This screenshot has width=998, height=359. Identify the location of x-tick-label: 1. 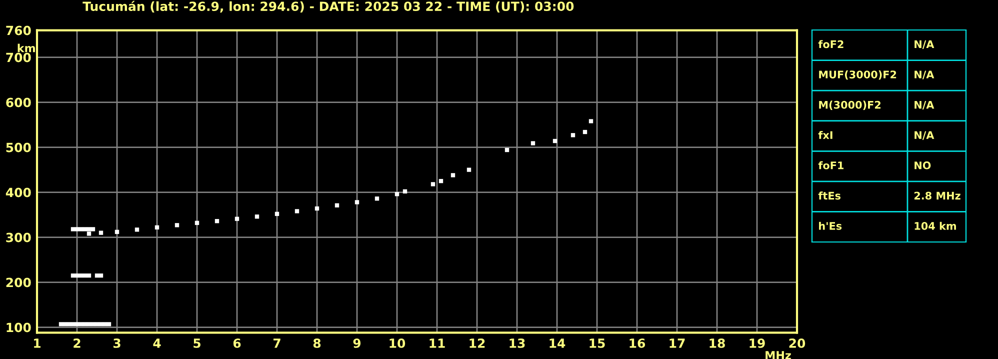
(37, 343).